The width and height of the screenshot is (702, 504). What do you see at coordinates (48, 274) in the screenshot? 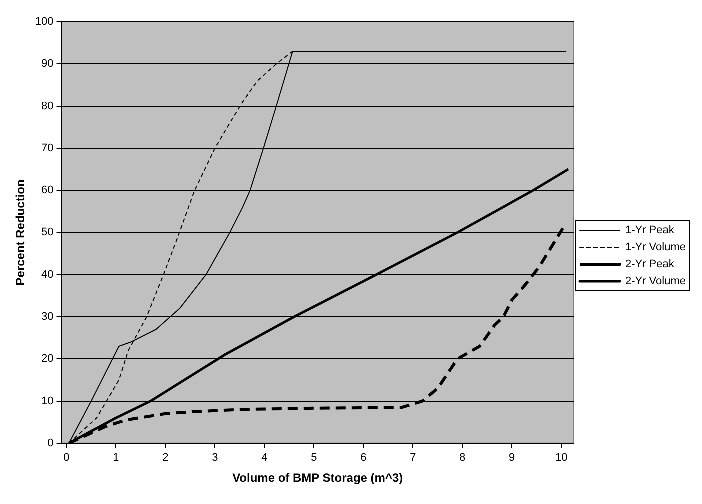
I see `y-tick-label: 40` at bounding box center [48, 274].